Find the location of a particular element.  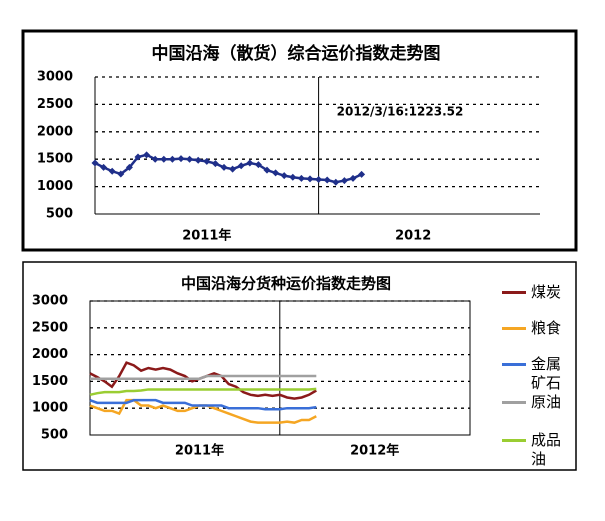

legend-label: 成品油 is located at coordinates (546, 449).